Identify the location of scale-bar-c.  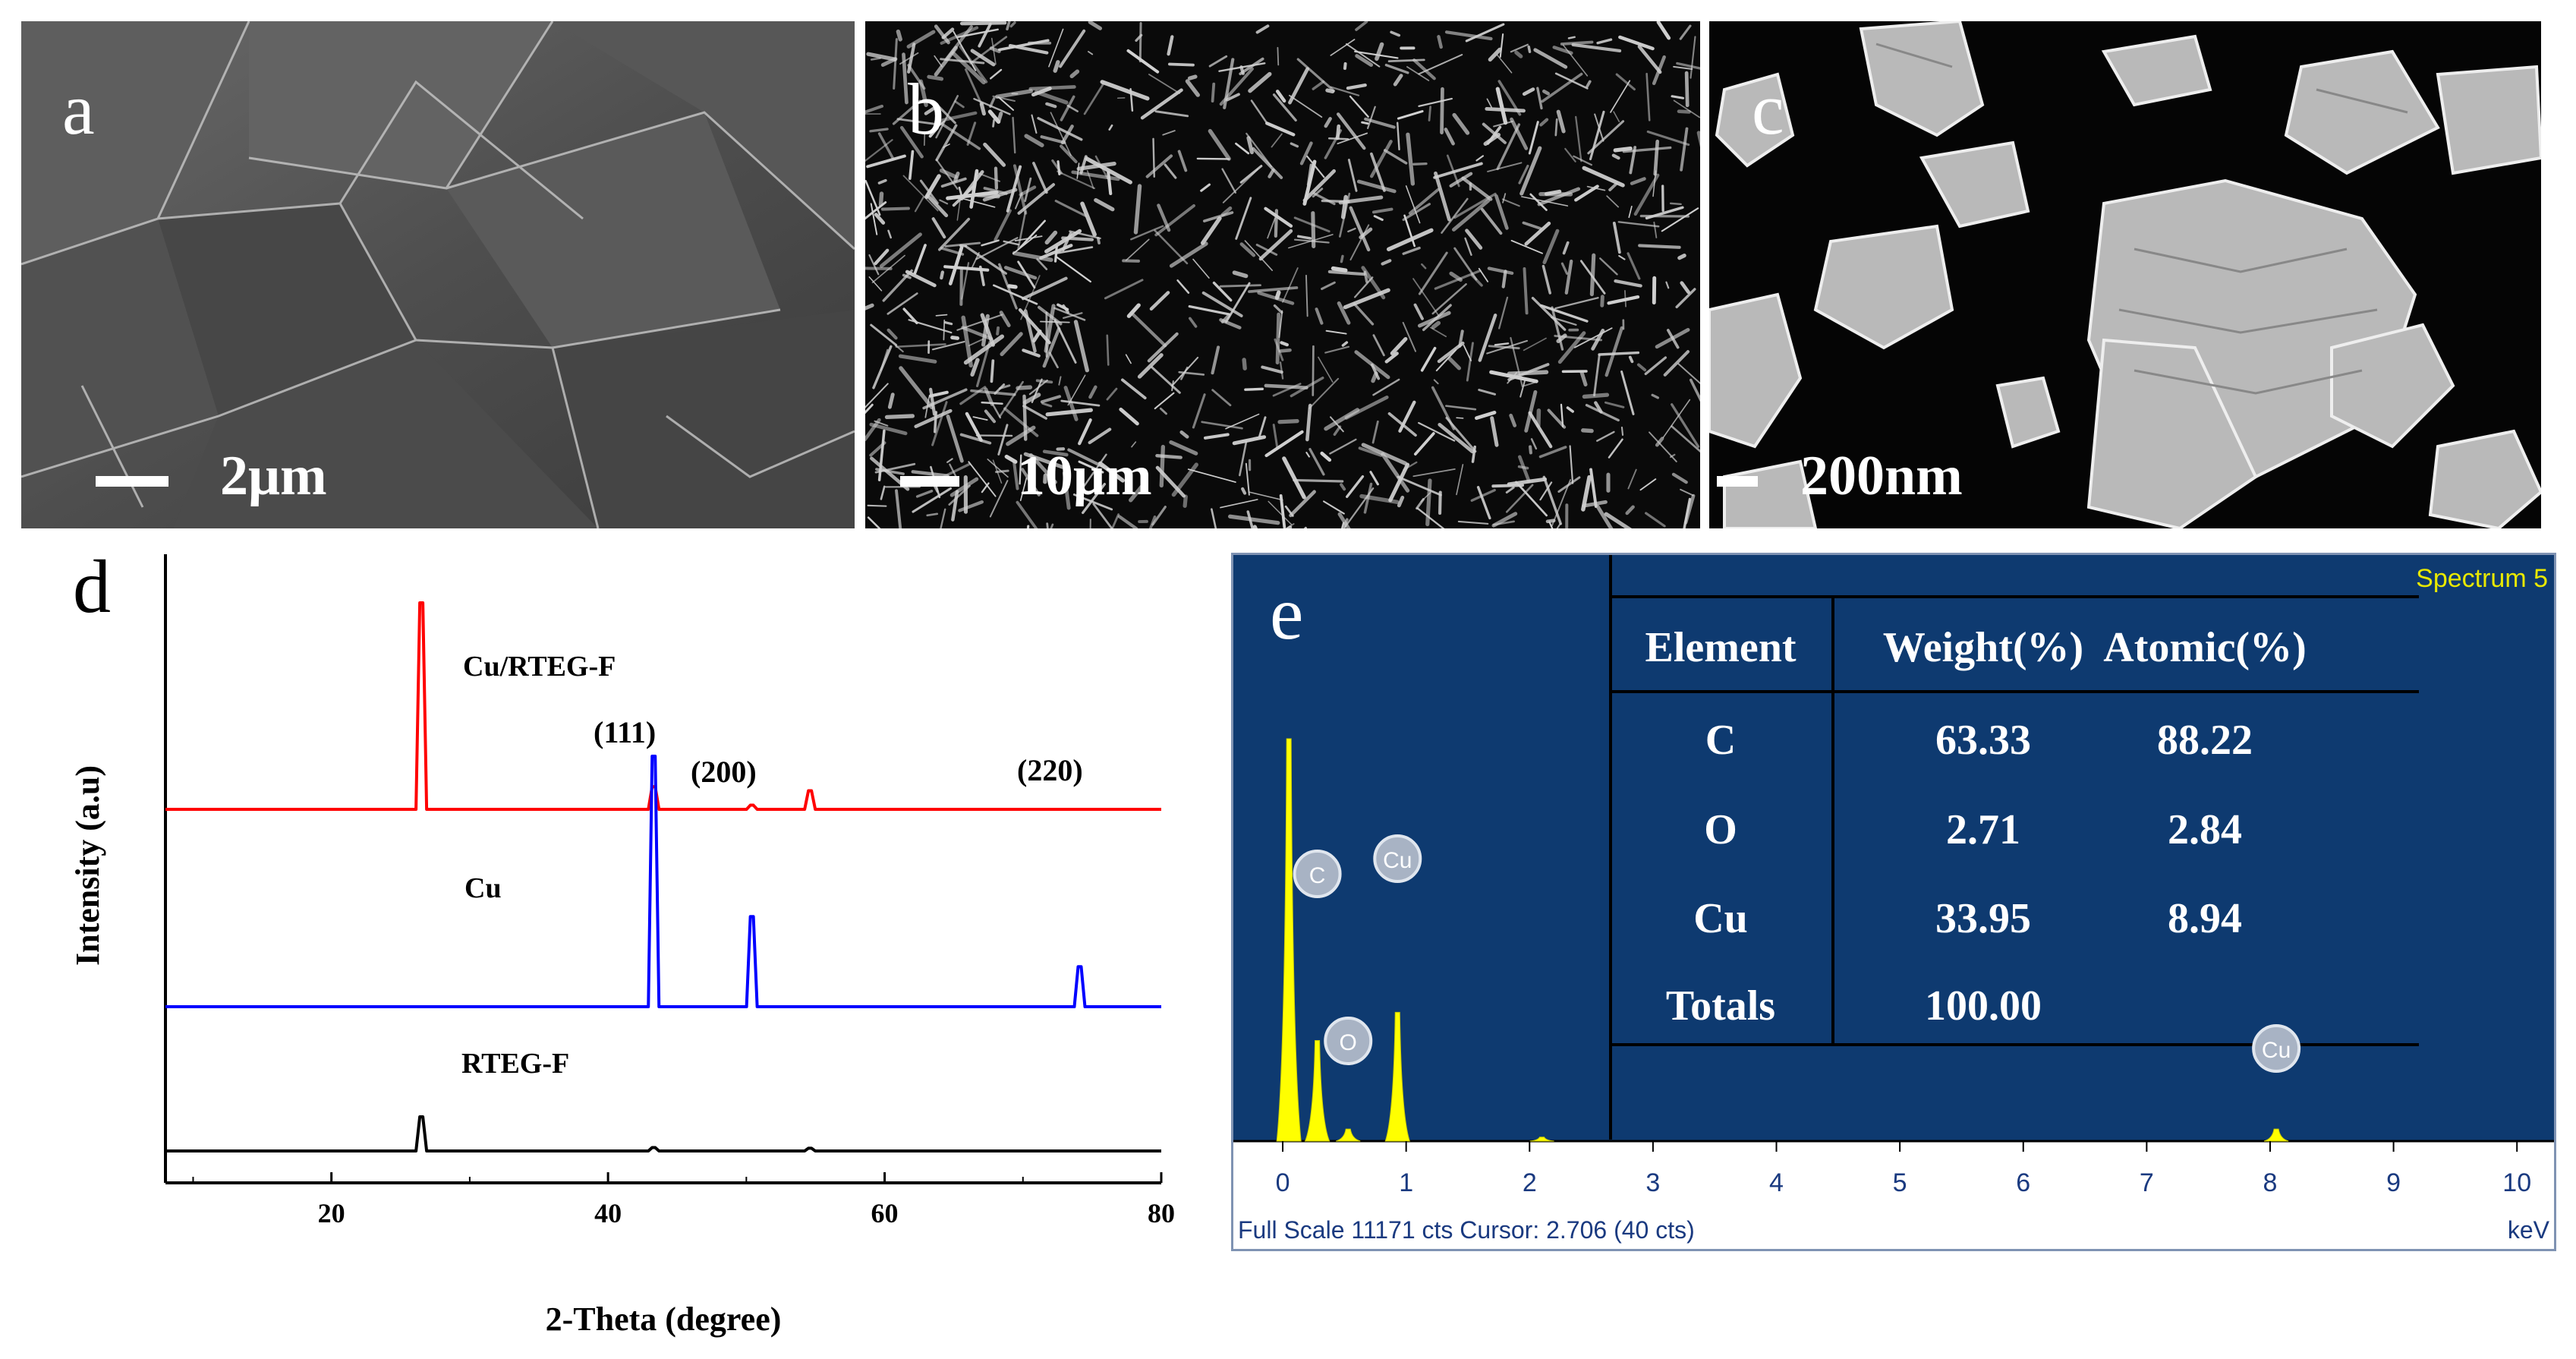
(1737, 481).